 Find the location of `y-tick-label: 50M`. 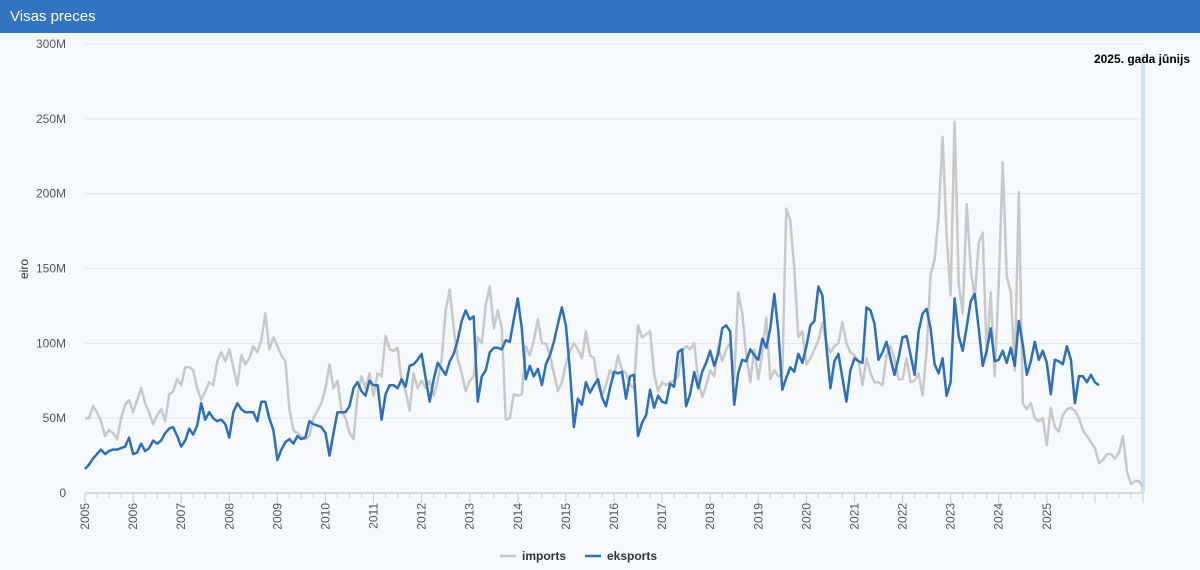

y-tick-label: 50M is located at coordinates (54, 418).